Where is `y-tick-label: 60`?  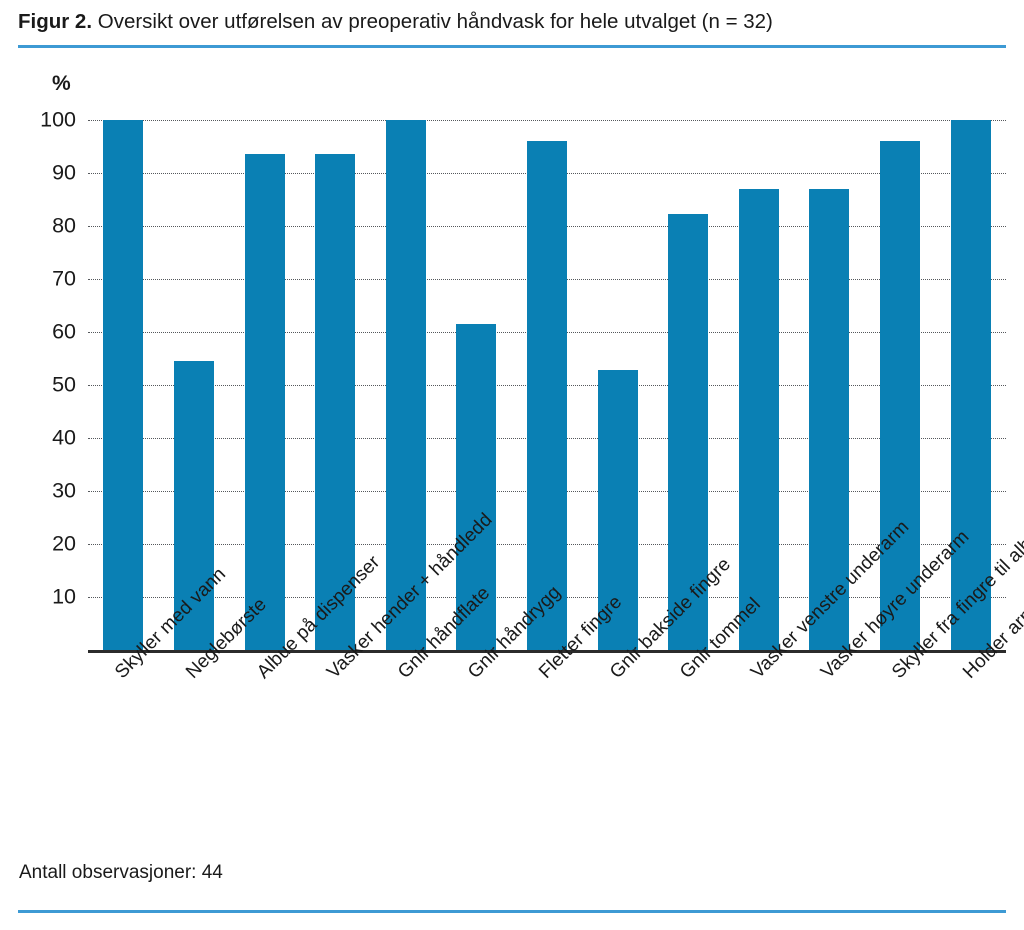
y-tick-label: 60 is located at coordinates (64, 331).